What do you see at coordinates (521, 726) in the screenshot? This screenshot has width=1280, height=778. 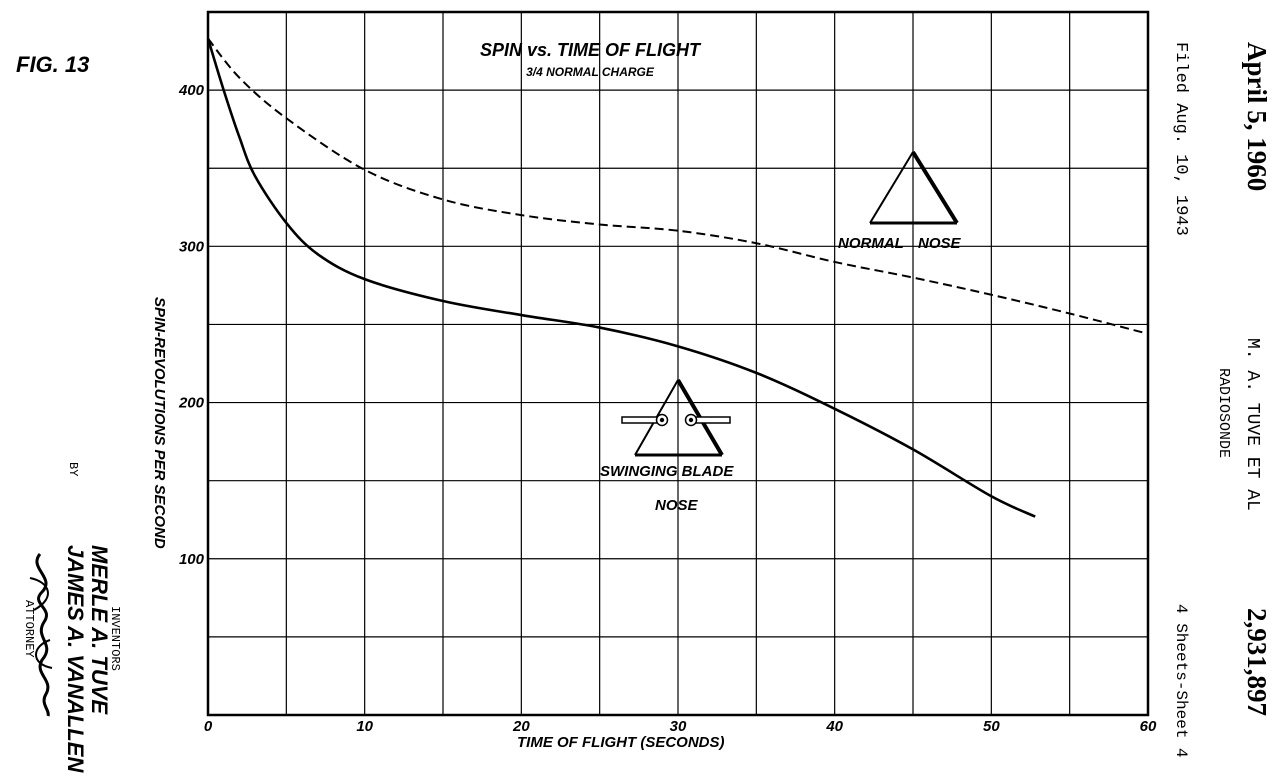 I see `x-tick-label: 20` at bounding box center [521, 726].